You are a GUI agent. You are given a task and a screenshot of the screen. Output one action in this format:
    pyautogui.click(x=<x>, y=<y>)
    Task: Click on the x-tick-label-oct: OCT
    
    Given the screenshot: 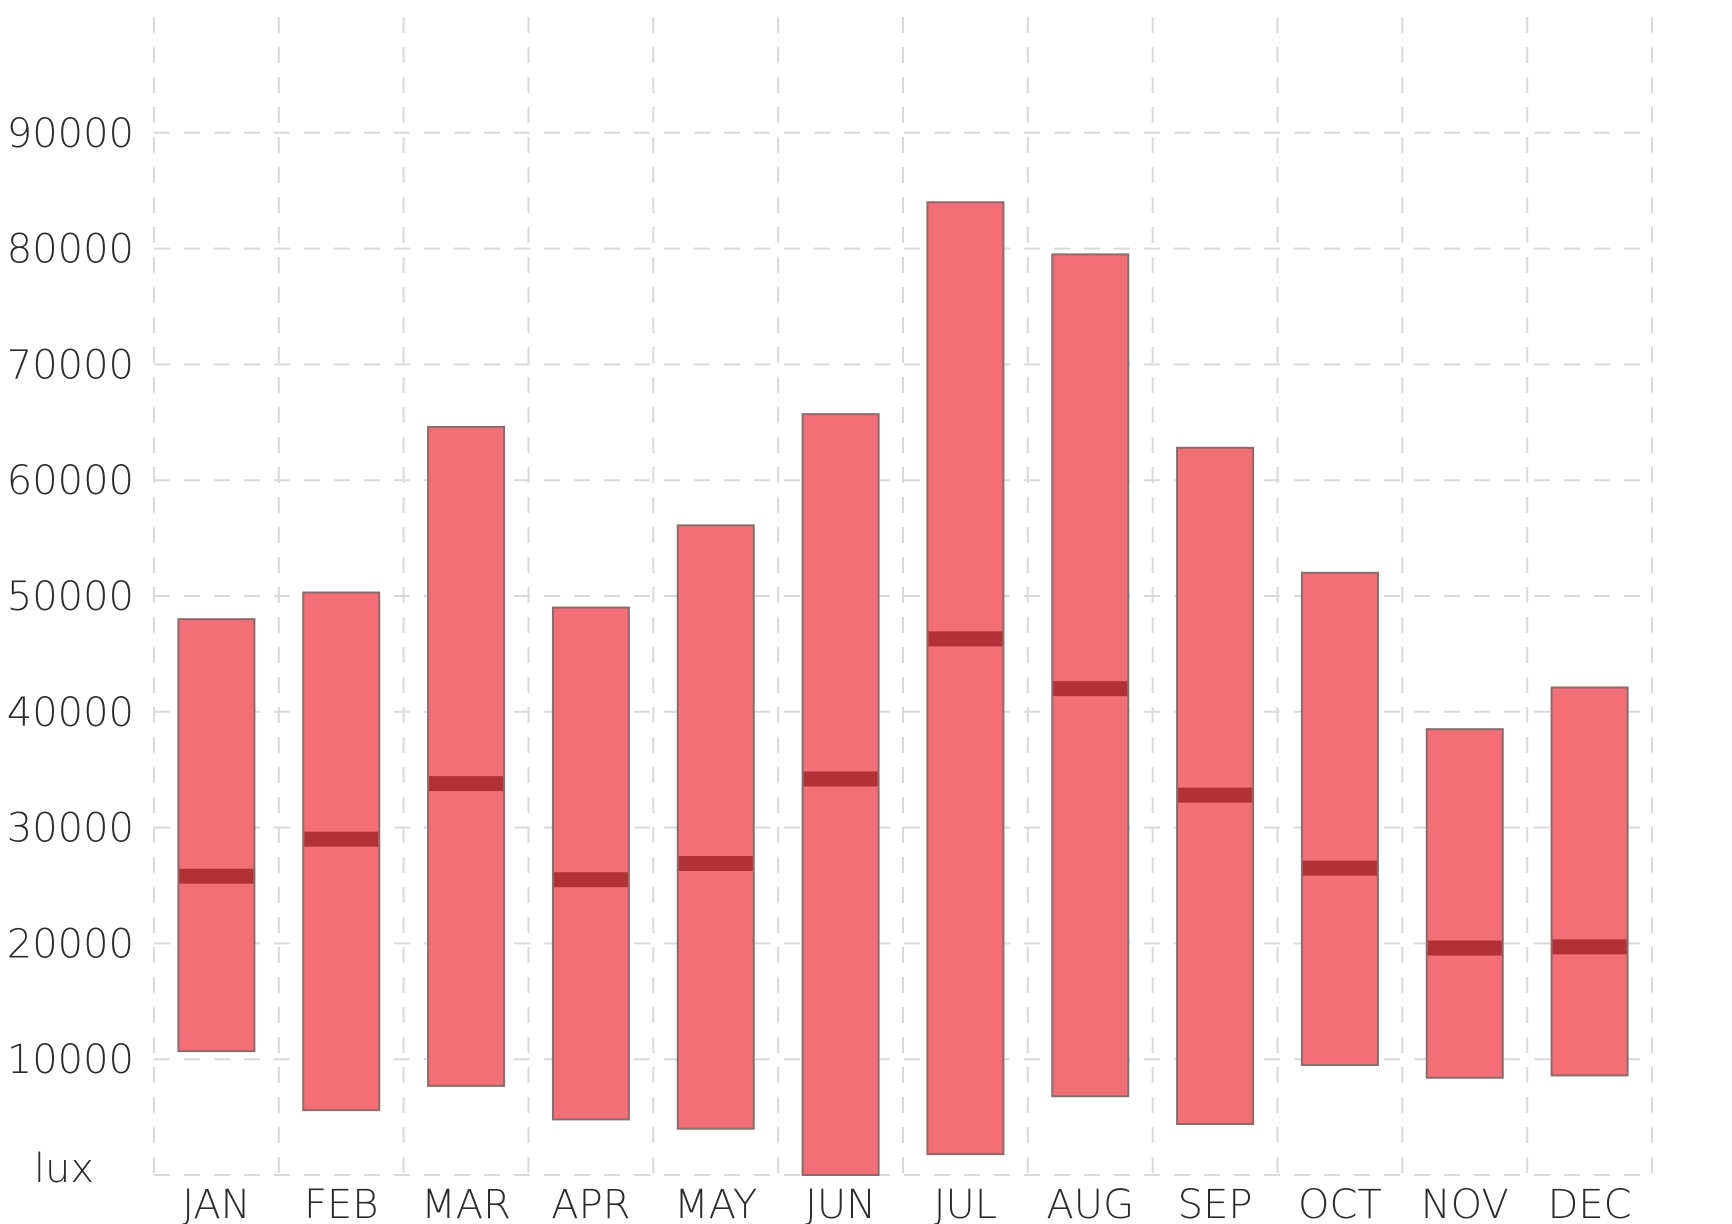 What is the action you would take?
    pyautogui.click(x=1340, y=1203)
    